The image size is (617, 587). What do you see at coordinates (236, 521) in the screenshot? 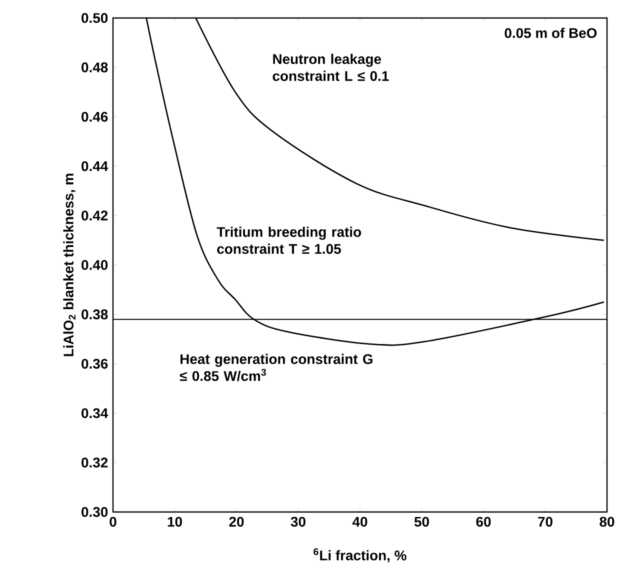
I see `x-tick-label: 20` at bounding box center [236, 521].